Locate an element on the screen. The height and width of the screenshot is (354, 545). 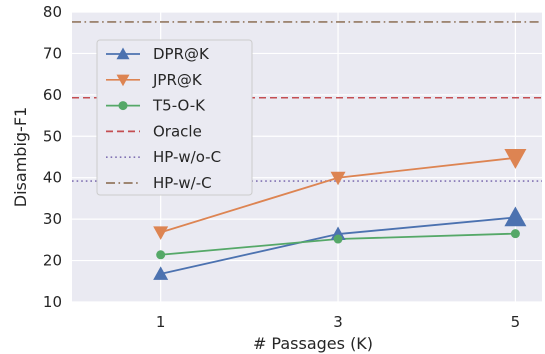
x-tick-labels: 1 3 5 is located at coordinates (338, 322).